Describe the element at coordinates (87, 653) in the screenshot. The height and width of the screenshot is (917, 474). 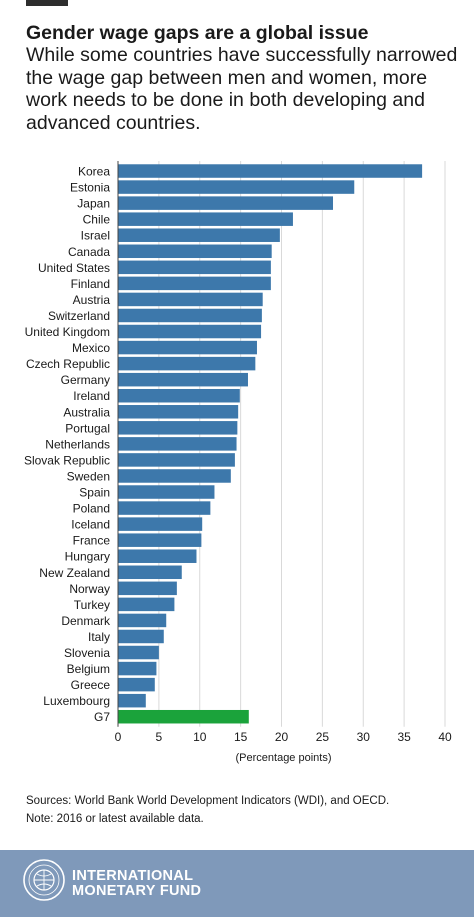
I see `category-label: Slovenia` at that location.